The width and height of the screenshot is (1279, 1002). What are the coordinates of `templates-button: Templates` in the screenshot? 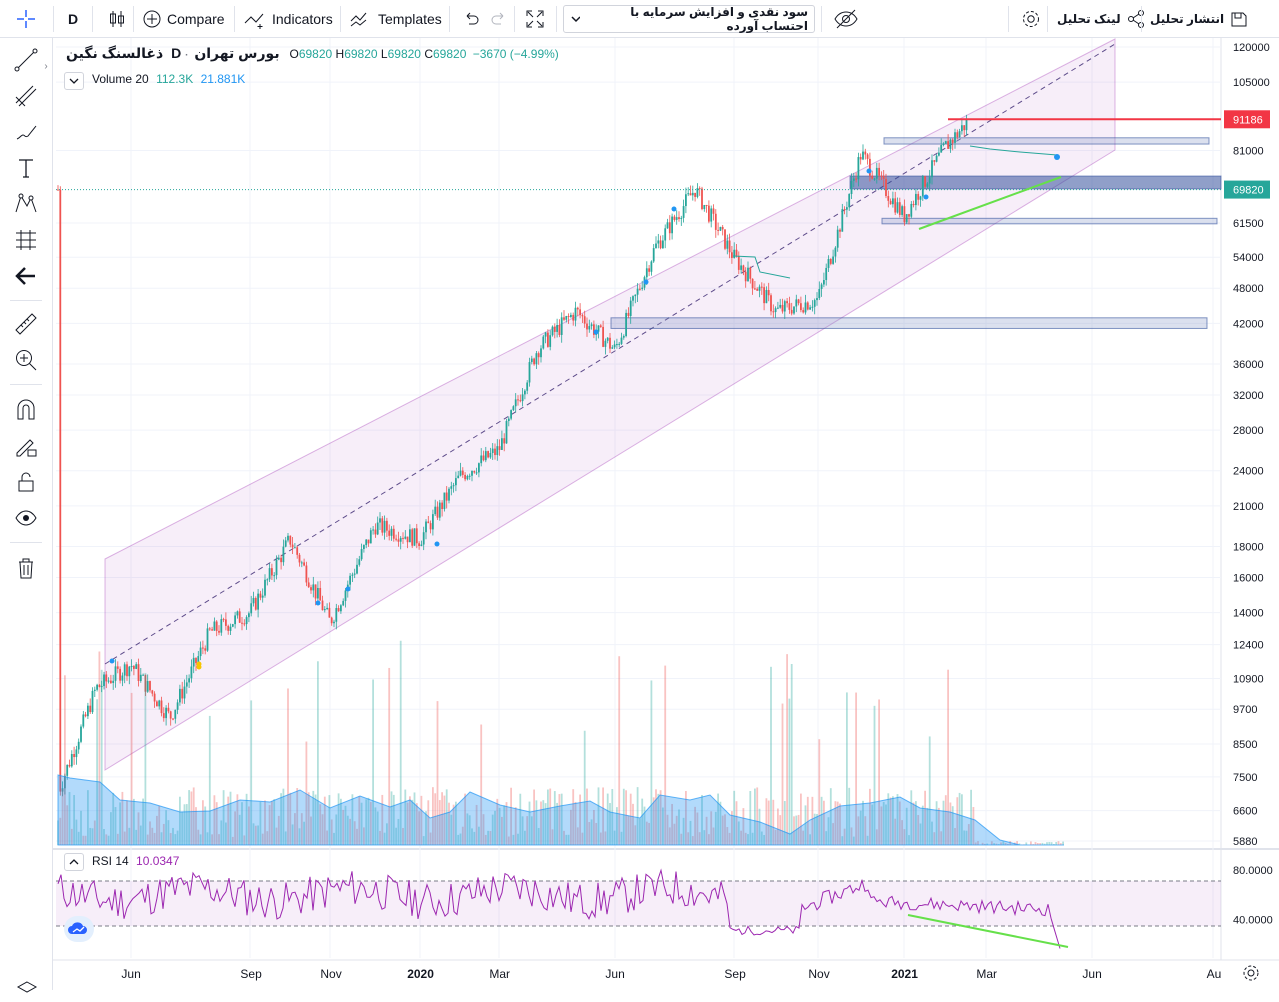 It's located at (395, 19).